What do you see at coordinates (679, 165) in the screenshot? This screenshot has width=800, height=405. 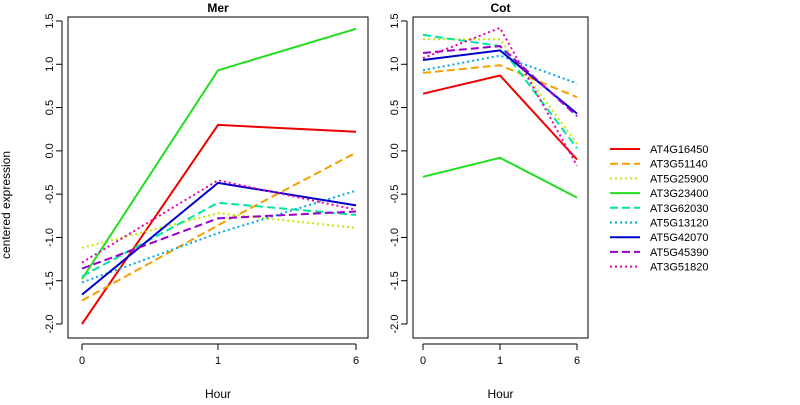 I see `legend-label-at3g51140: AT3G51140` at bounding box center [679, 165].